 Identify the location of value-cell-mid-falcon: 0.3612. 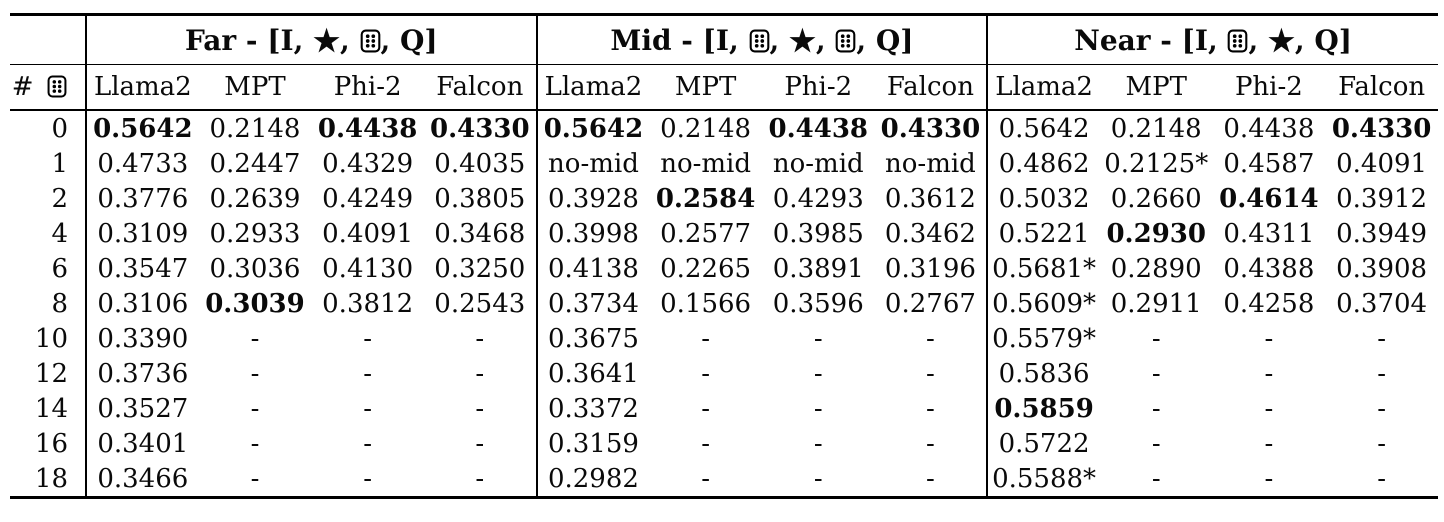
(931, 198).